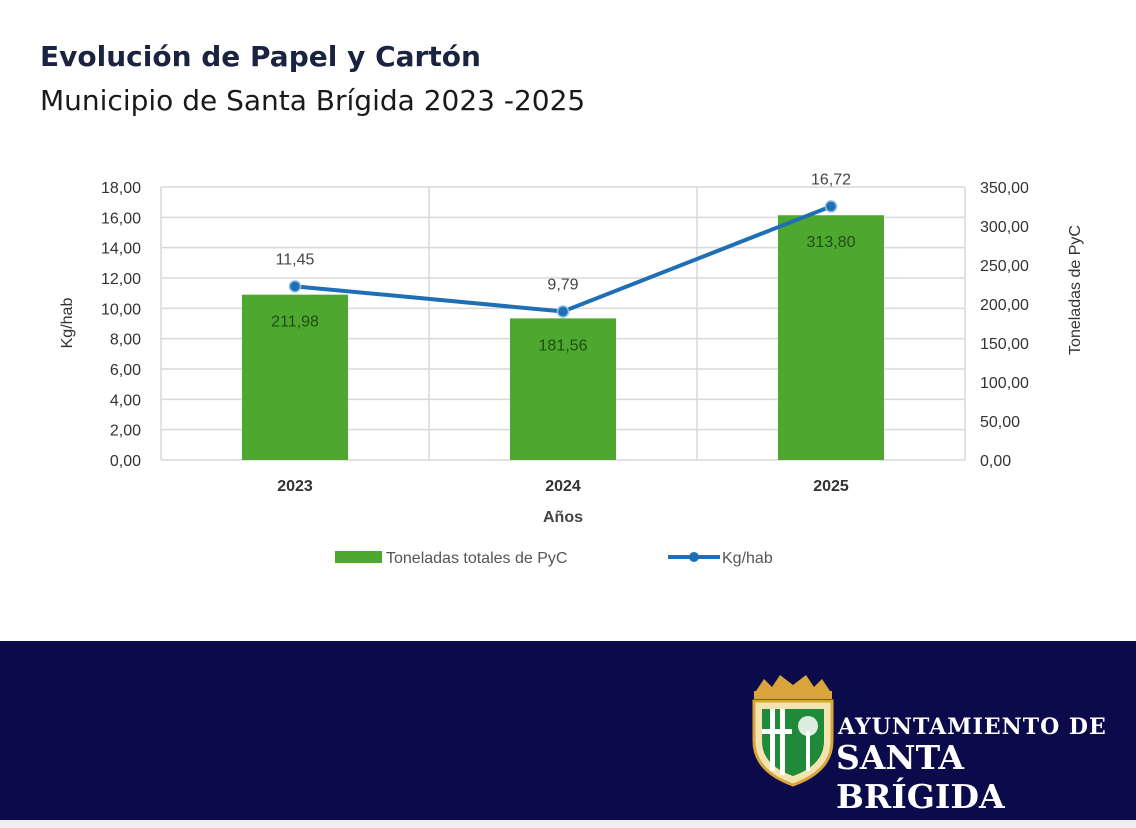  What do you see at coordinates (125, 370) in the screenshot?
I see `y-left-tick-label: 6,00` at bounding box center [125, 370].